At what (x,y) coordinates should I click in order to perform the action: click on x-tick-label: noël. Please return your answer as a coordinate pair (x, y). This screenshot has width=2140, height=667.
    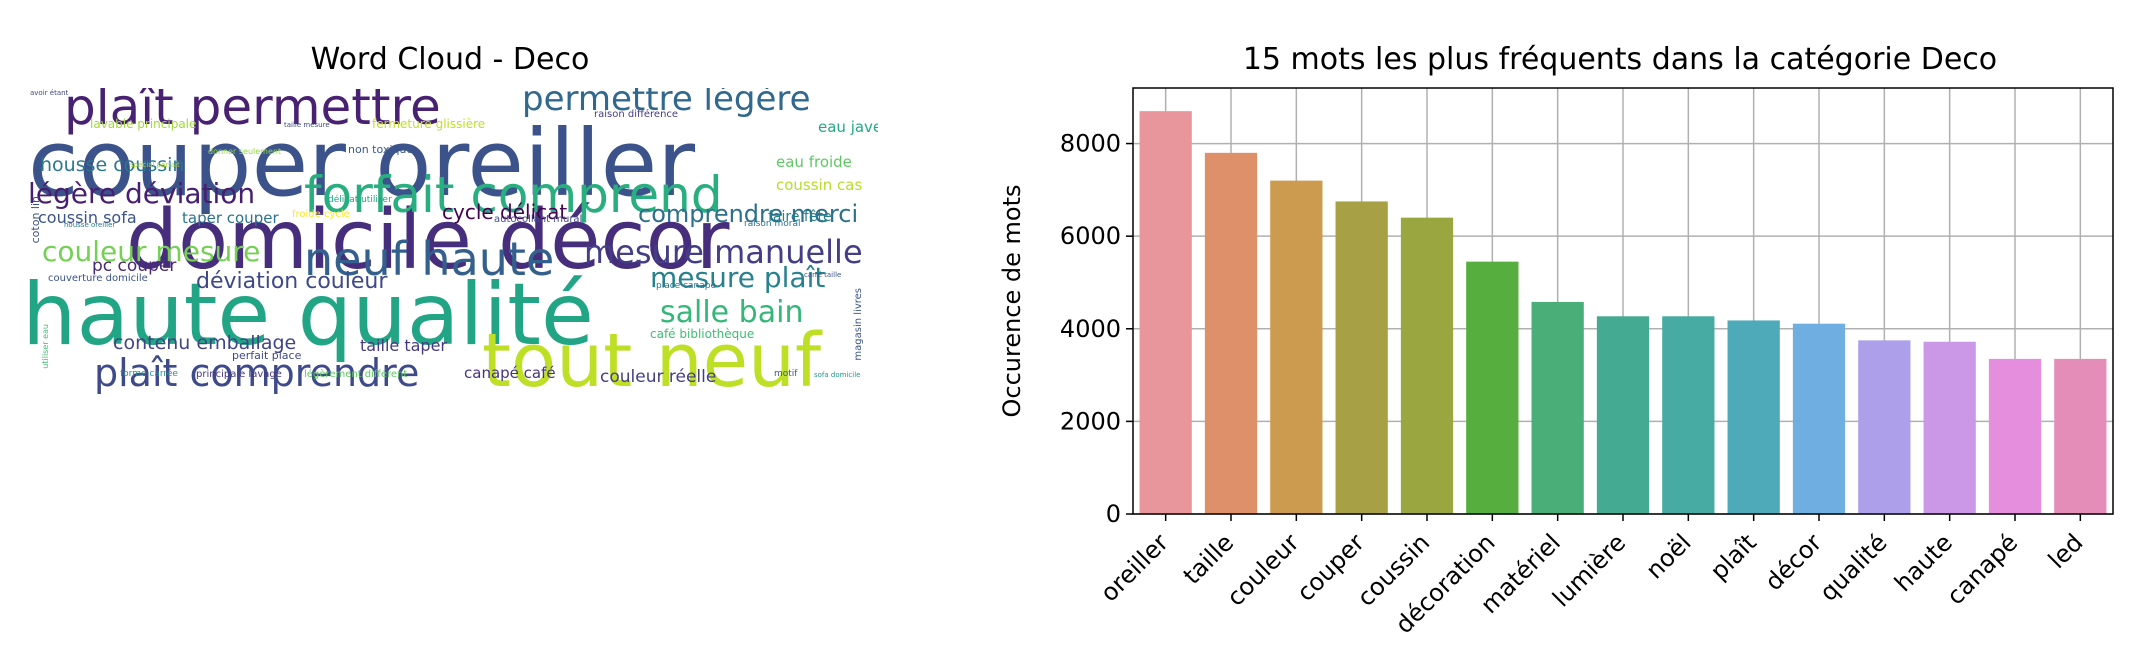
    Looking at the image, I should click on (1668, 556).